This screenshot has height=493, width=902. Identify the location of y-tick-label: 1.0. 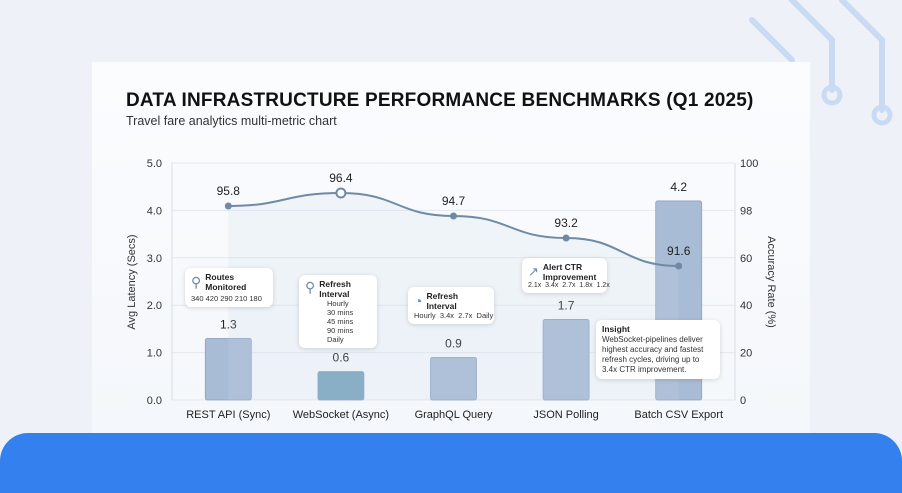
(154, 354).